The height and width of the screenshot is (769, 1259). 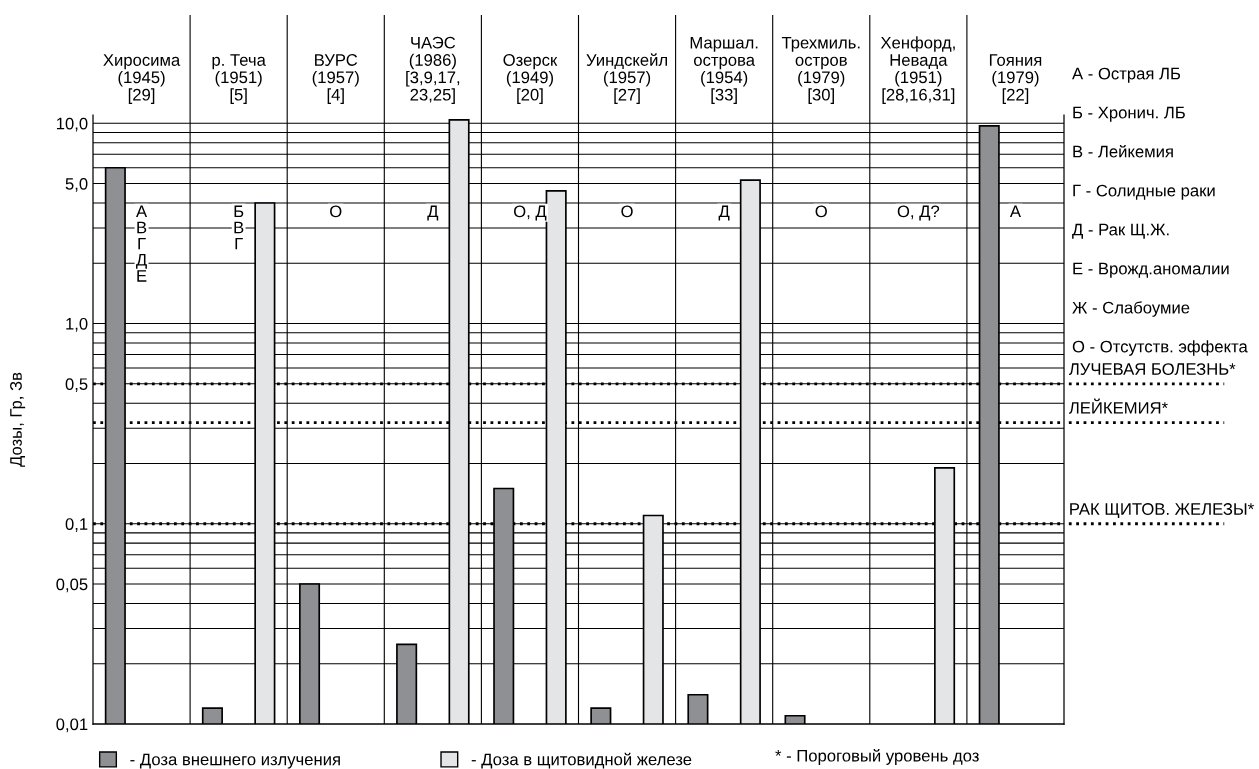 I want to click on legend-label: - Доза внешнего излучения, so click(x=235, y=761).